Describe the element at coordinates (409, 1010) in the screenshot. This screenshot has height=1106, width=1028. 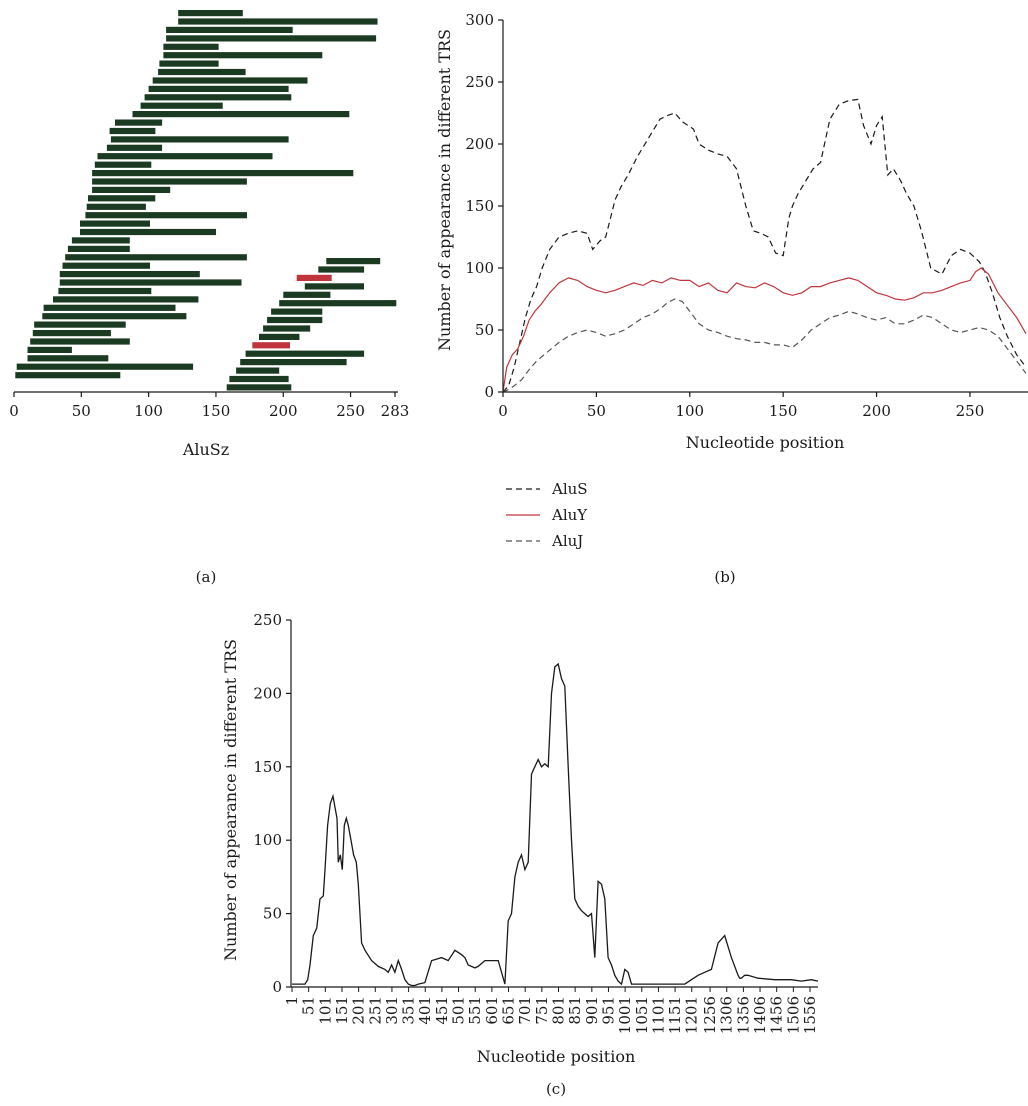
I see `panel-c-x-tick-label: 351` at that location.